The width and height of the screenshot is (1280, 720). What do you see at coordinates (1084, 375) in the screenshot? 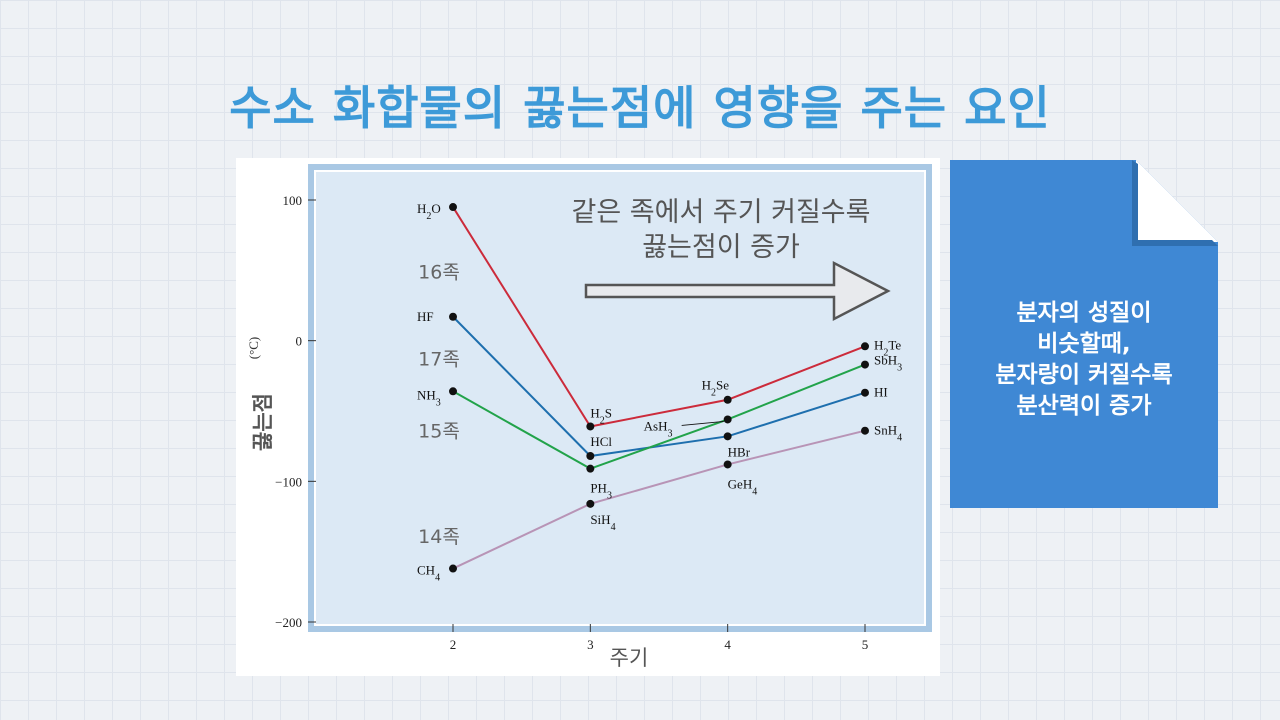
I see `note-line: 분자량이 커질수록` at bounding box center [1084, 375].